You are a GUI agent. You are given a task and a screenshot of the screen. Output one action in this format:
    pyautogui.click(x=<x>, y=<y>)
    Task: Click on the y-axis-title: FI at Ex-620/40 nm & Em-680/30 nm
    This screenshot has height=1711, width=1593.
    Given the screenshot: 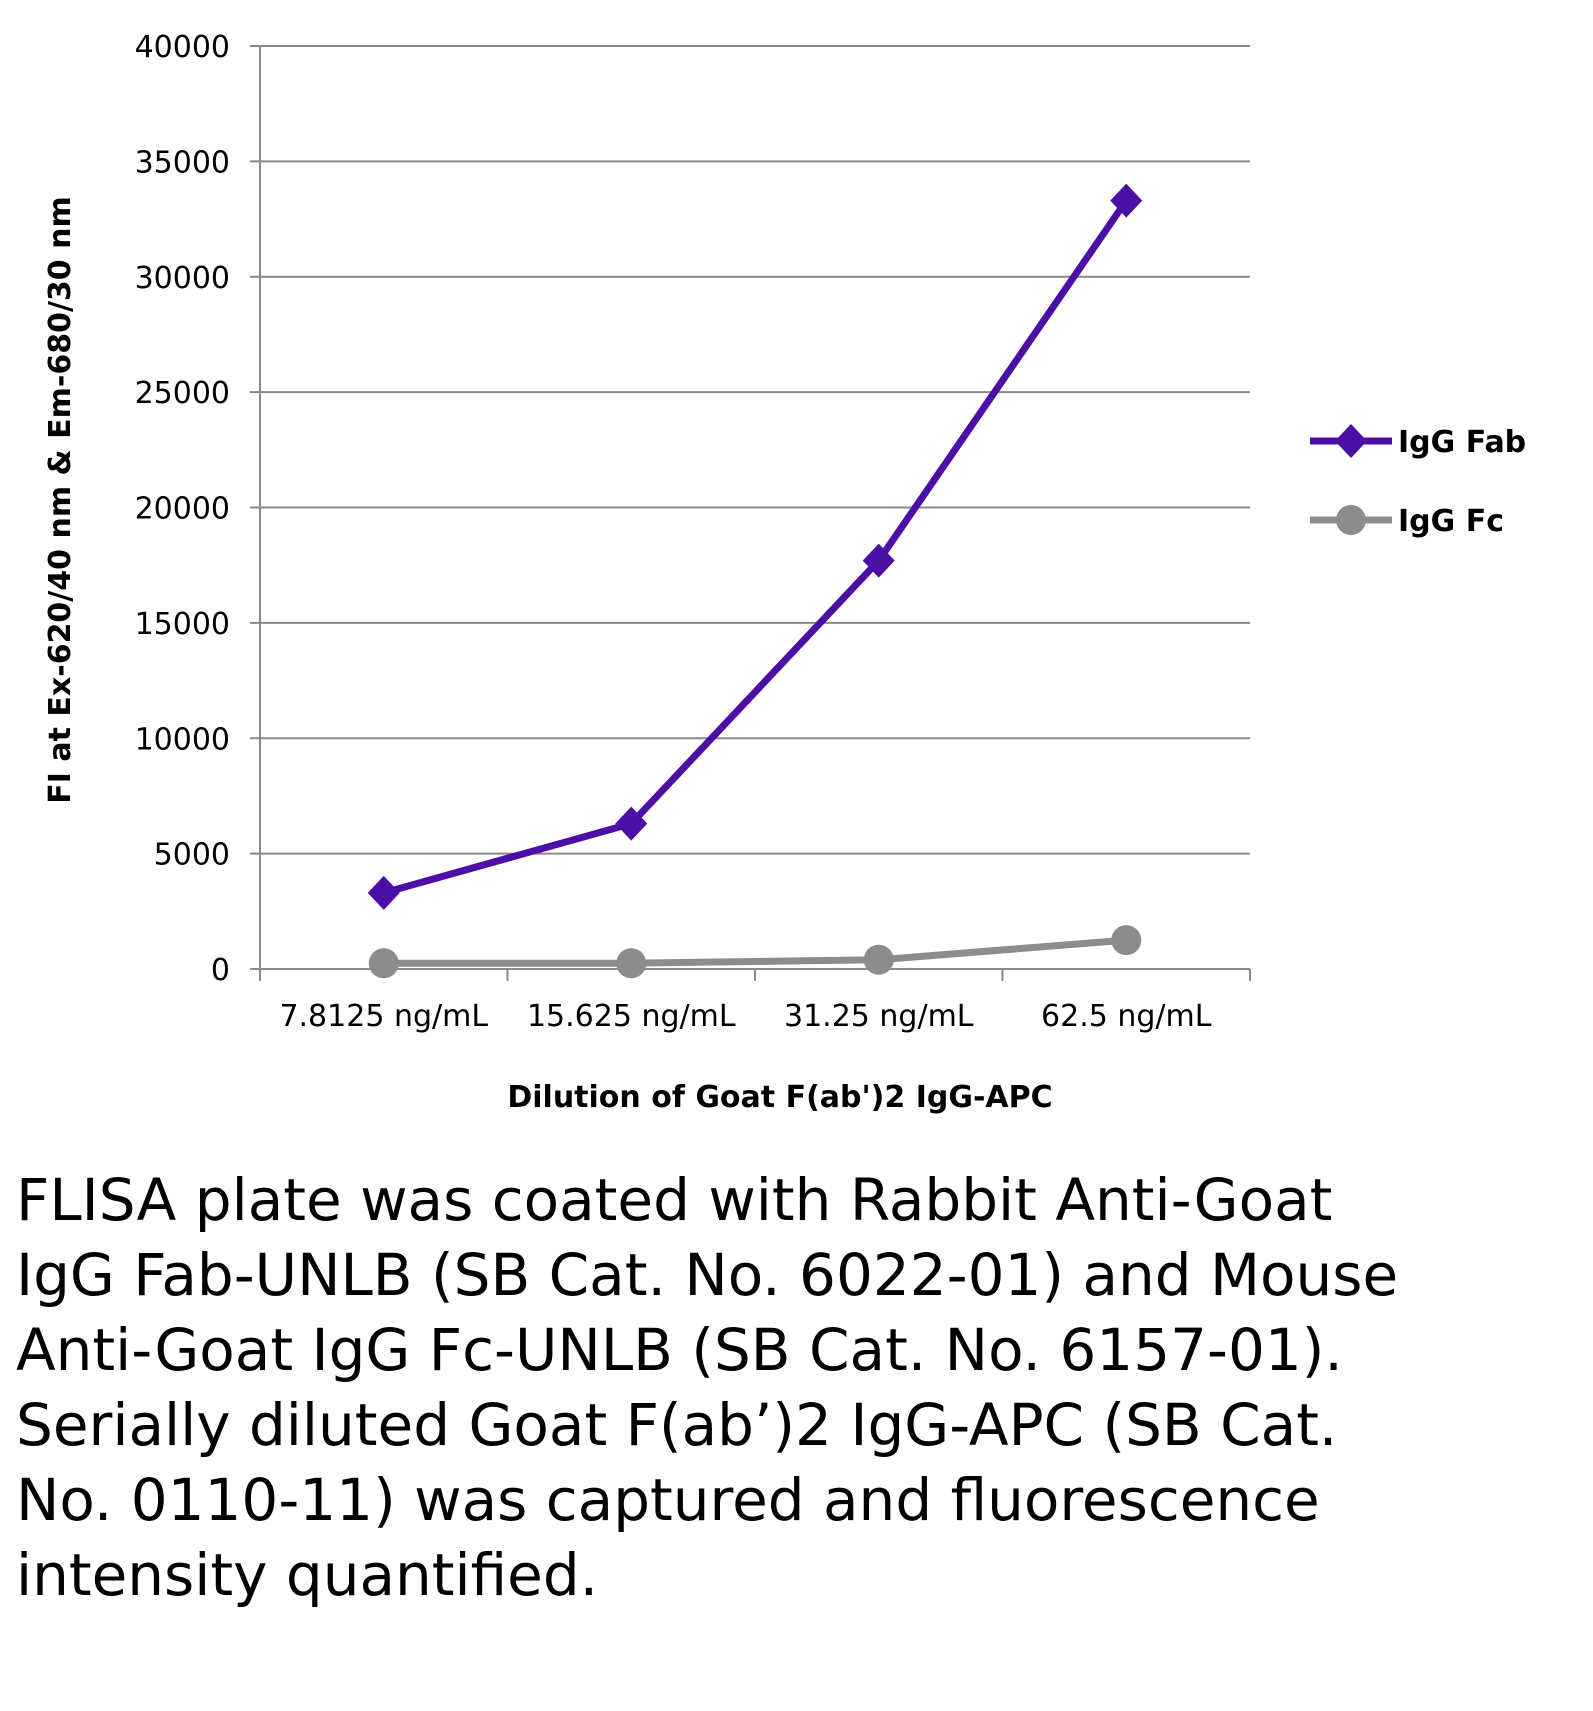 What is the action you would take?
    pyautogui.click(x=60, y=499)
    